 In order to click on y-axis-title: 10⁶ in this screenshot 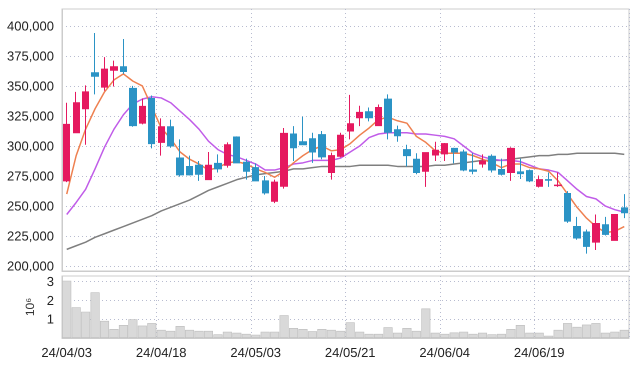, I will do `click(29, 307)`.